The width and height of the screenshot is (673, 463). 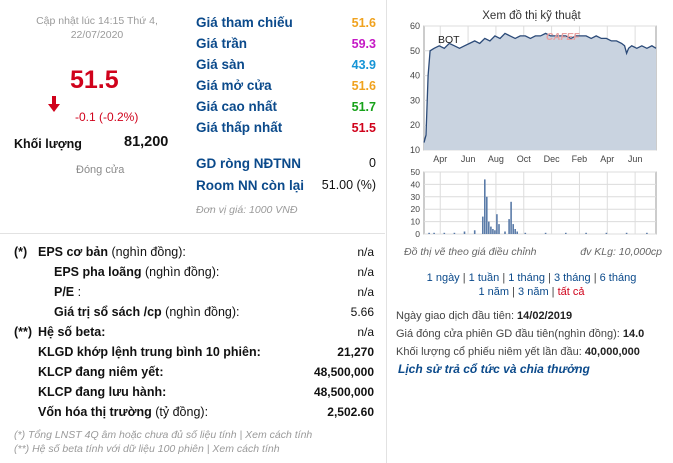 I want to click on price-y-tick-label: 20, so click(x=415, y=125).